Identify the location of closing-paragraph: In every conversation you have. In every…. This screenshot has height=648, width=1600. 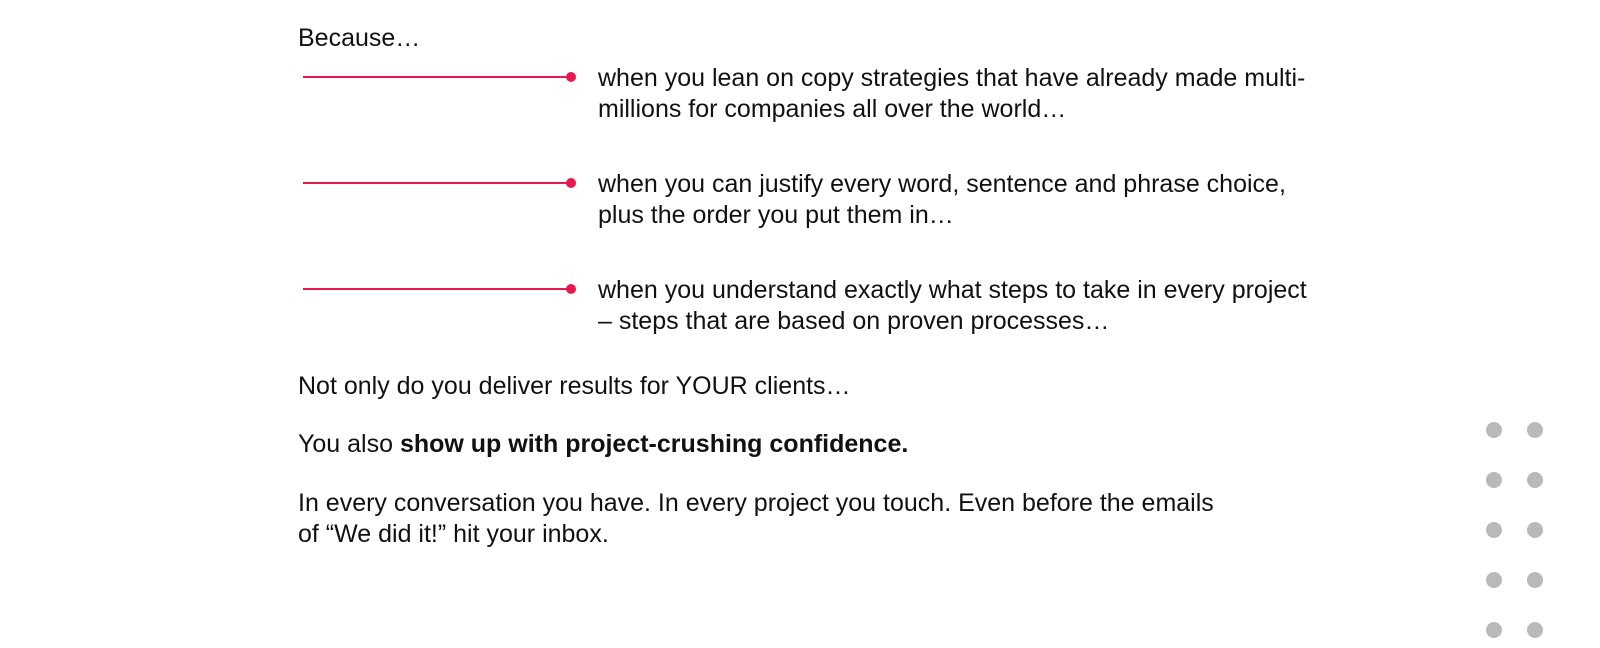
(756, 518).